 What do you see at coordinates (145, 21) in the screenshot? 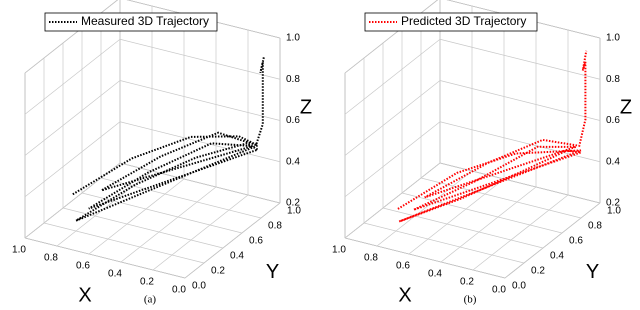
I see `legend-label: Measured 3D Trajectory` at bounding box center [145, 21].